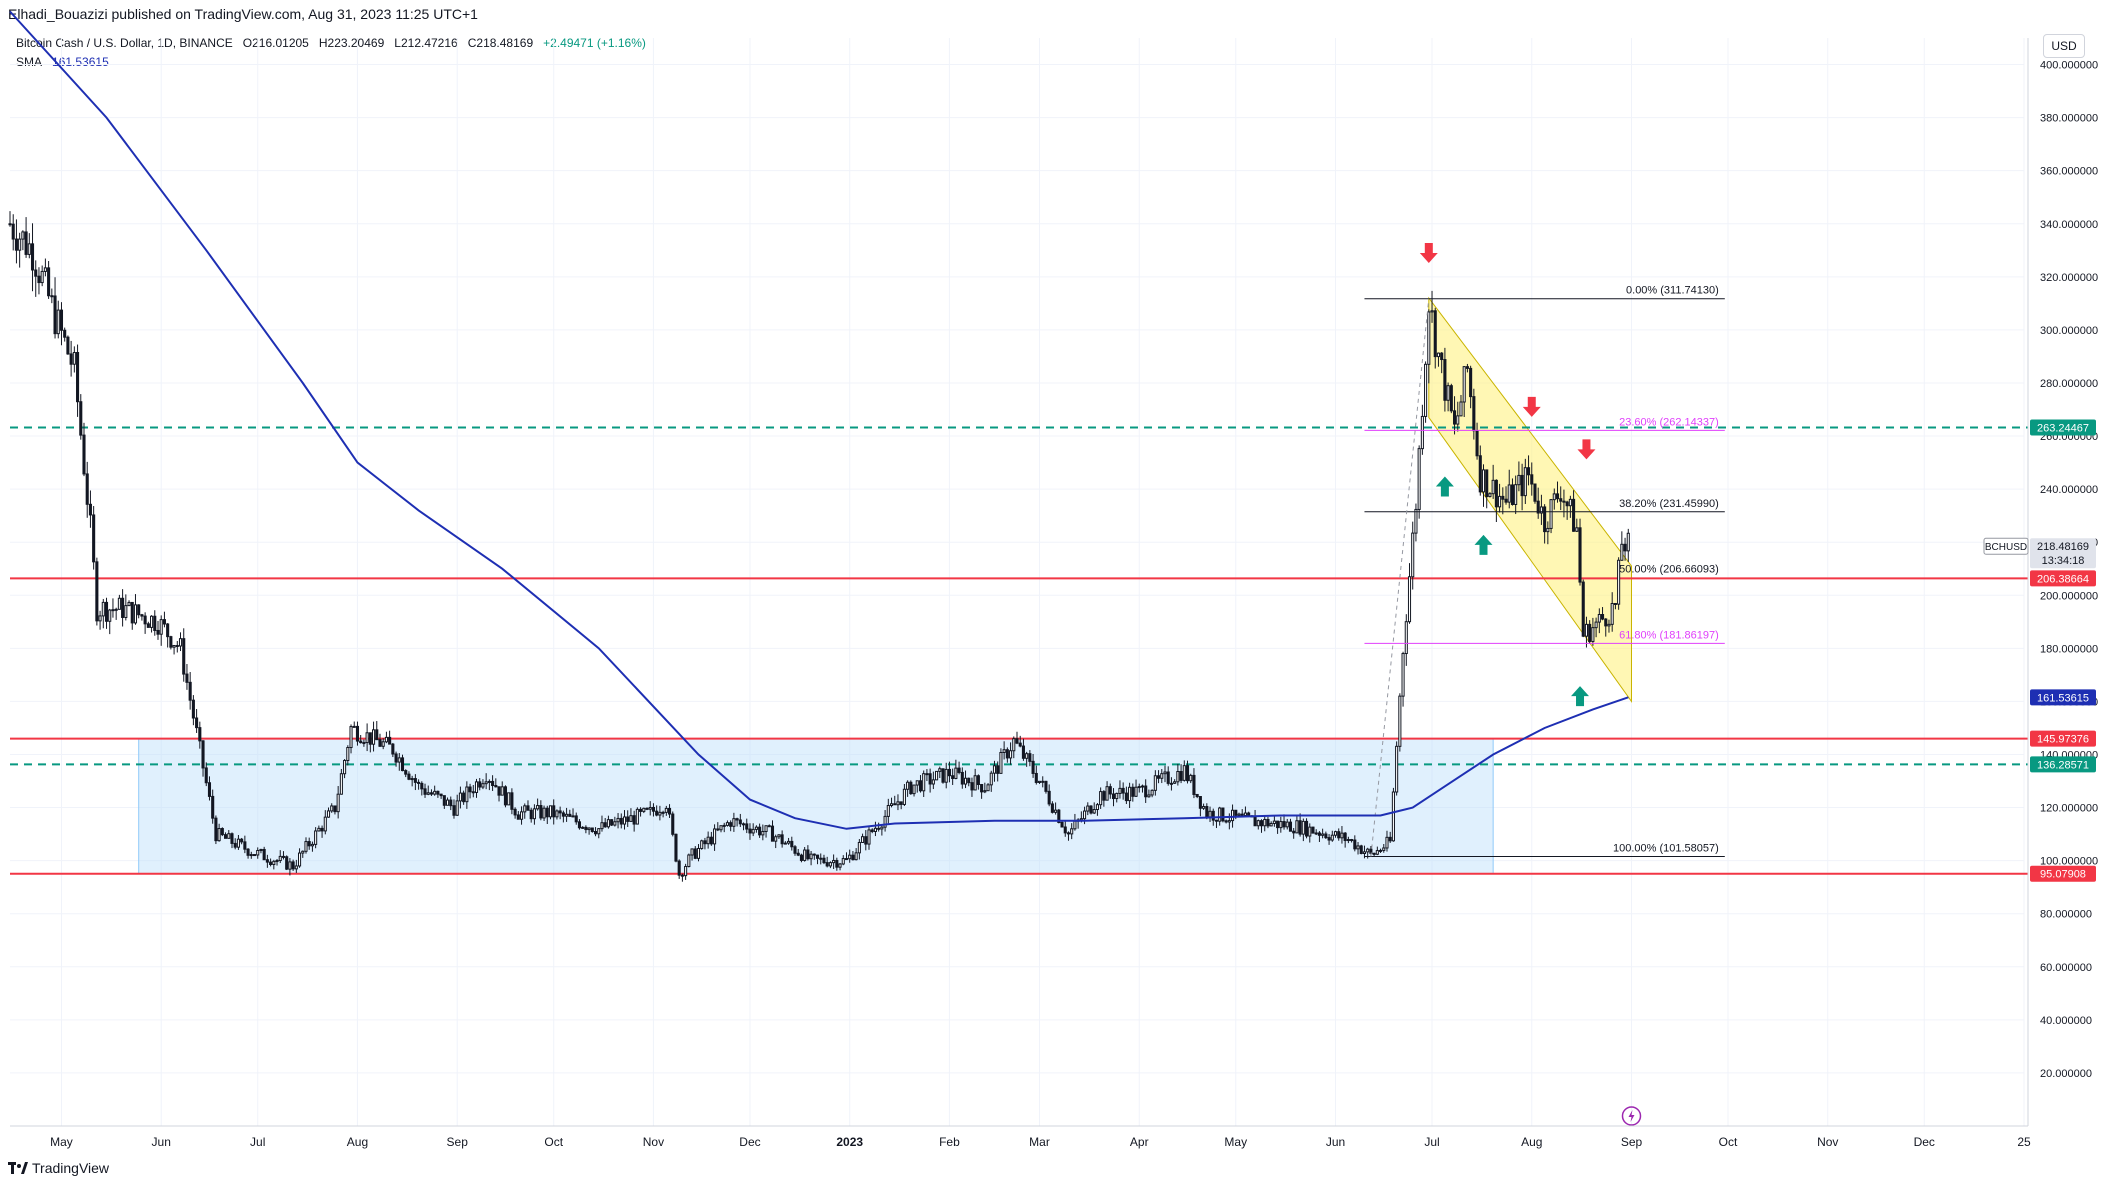  What do you see at coordinates (2069, 543) in the screenshot?
I see `y-tick-label: 220.000000` at bounding box center [2069, 543].